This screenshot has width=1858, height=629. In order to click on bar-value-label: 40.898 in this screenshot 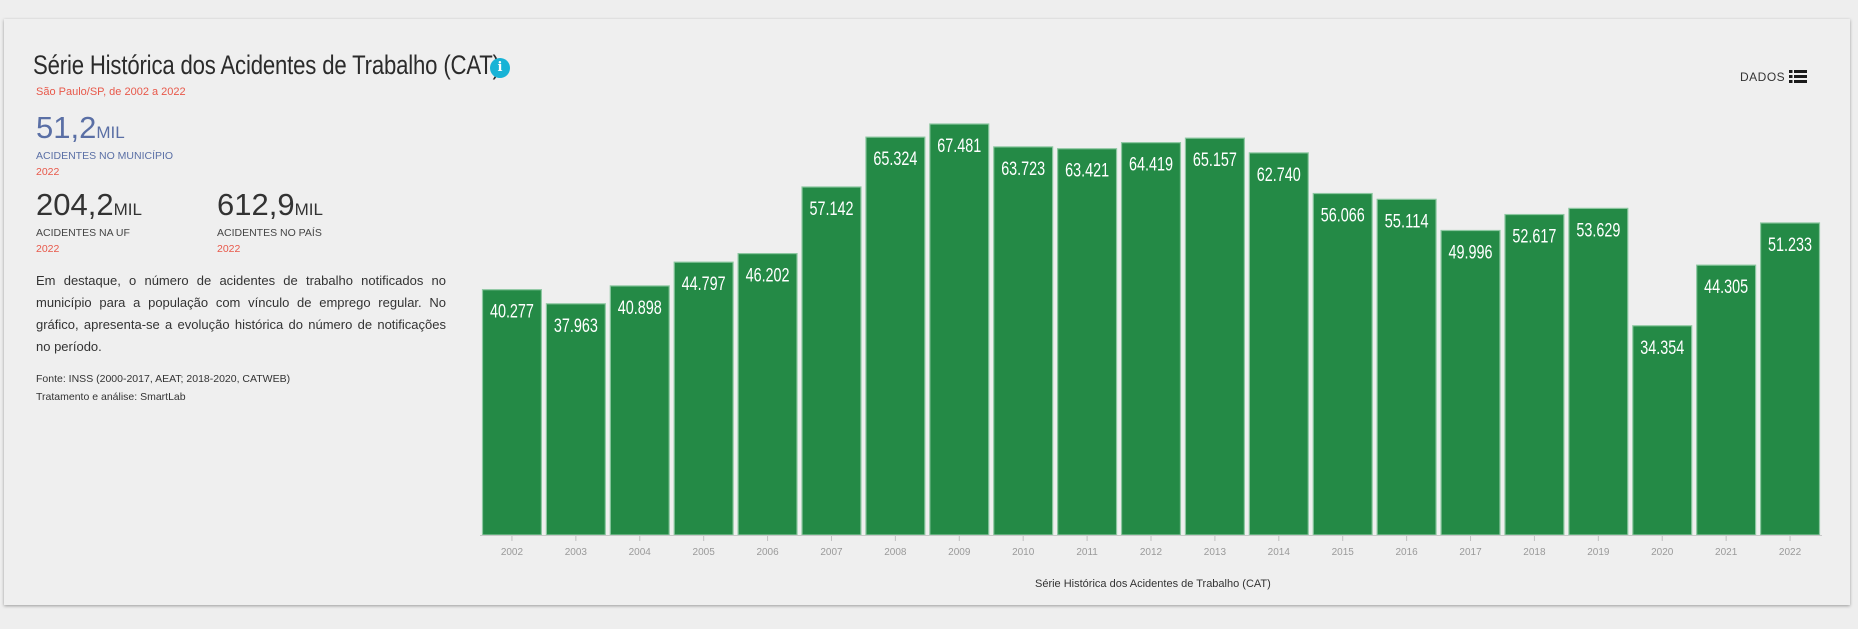, I will do `click(640, 308)`.